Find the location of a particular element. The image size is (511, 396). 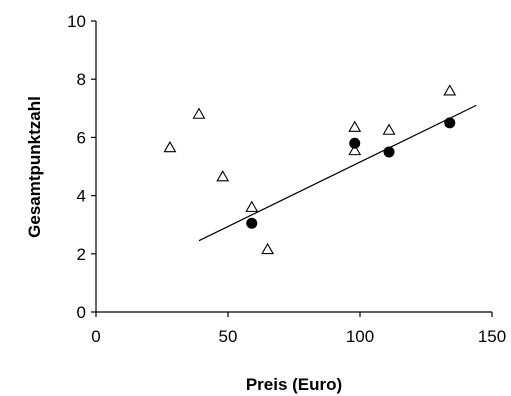

y-axis-title: Gesamtpunktzahl is located at coordinates (34, 167).